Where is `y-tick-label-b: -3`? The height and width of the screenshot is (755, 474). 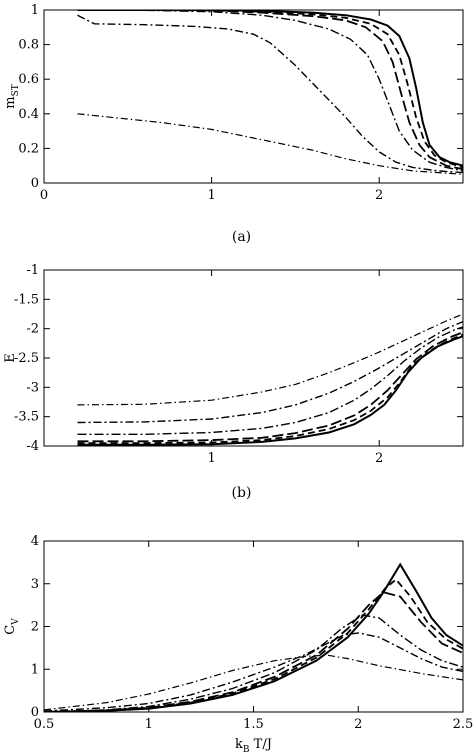 y-tick-label-b: -3 is located at coordinates (32, 387).